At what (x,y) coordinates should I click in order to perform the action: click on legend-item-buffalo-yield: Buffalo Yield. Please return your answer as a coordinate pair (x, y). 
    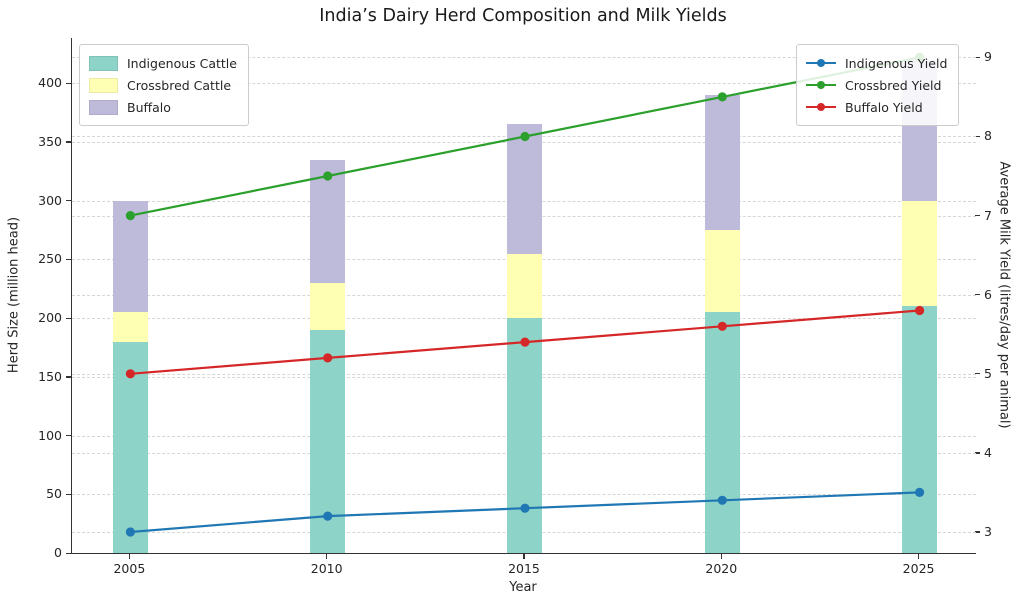
    Looking at the image, I should click on (876, 107).